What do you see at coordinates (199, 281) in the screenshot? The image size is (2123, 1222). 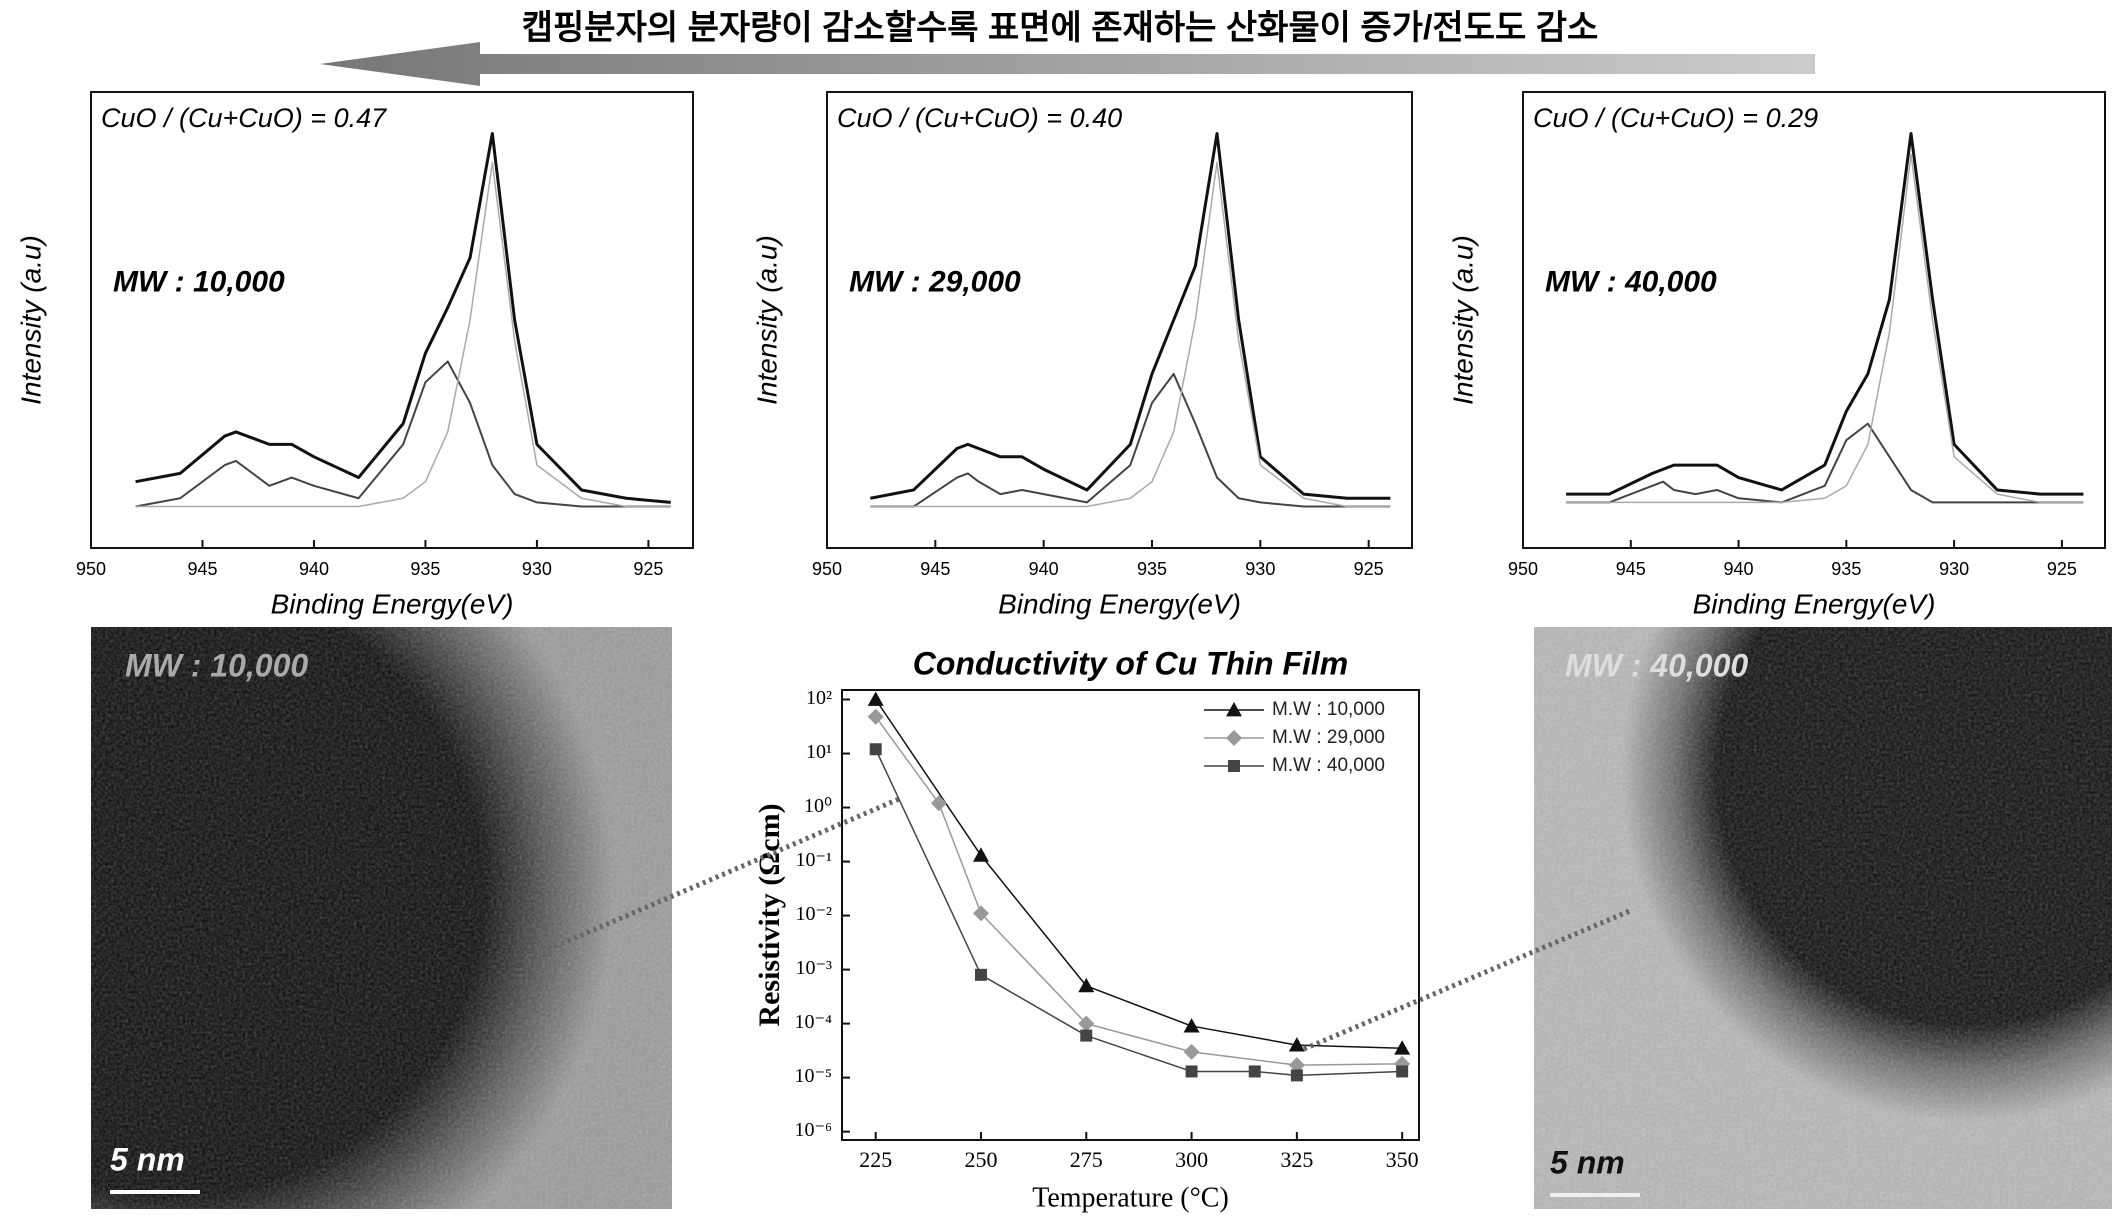 I see `annotation: MW : 10,000` at bounding box center [199, 281].